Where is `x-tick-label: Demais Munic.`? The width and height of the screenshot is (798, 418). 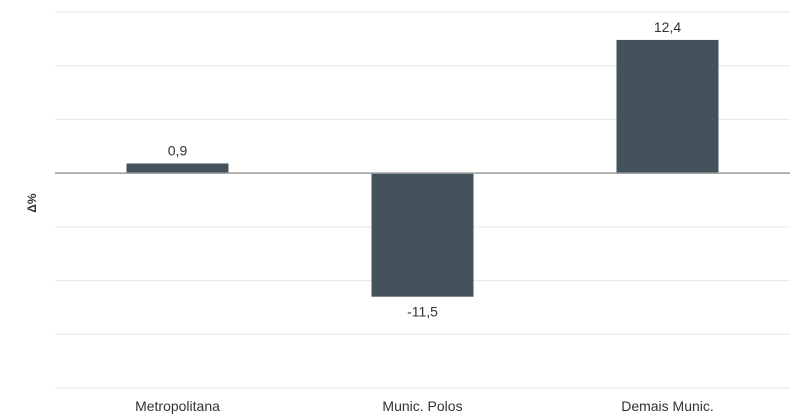
x-tick-label: Demais Munic. is located at coordinates (667, 406).